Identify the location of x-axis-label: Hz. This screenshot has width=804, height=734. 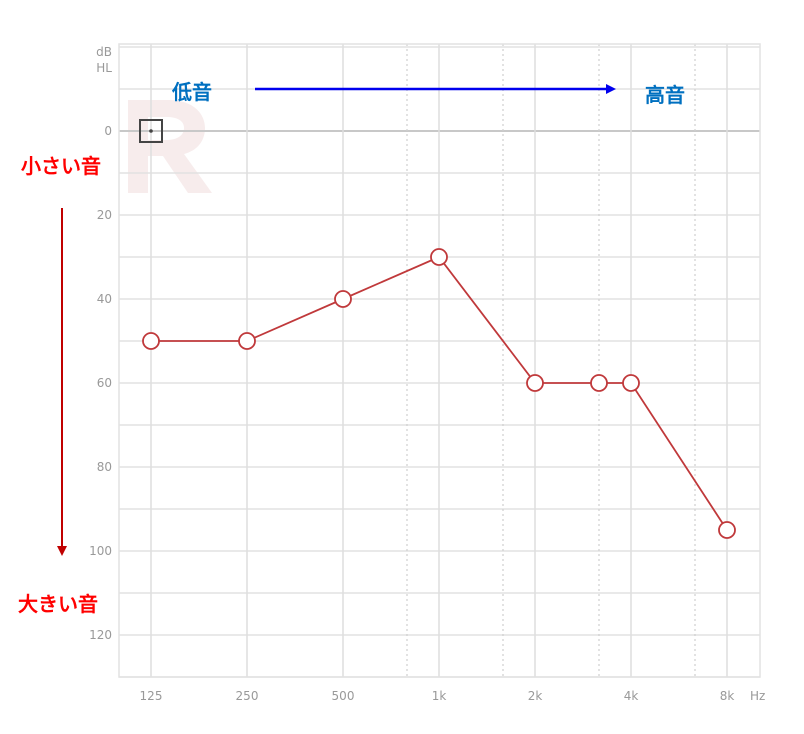
(757, 696).